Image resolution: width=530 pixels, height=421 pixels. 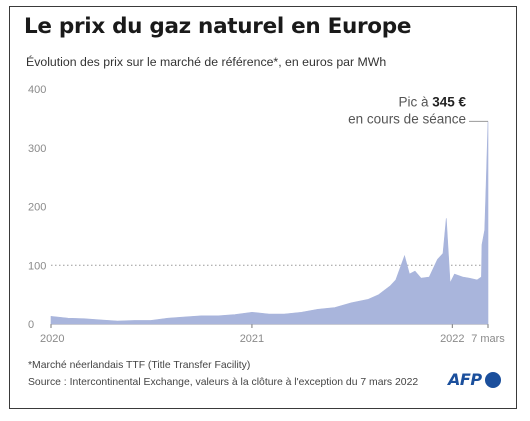 What do you see at coordinates (407, 118) in the screenshot?
I see `annotation-line-2: en cours de séance` at bounding box center [407, 118].